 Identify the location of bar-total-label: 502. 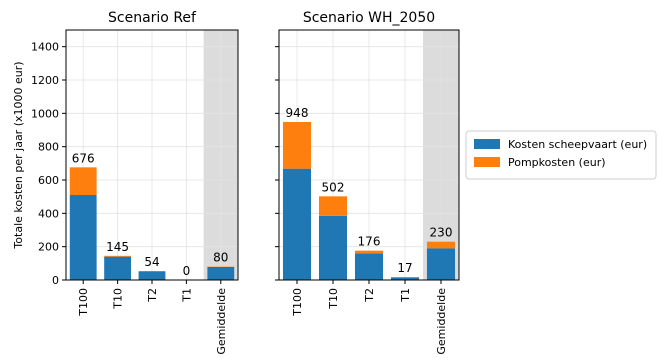
(333, 187).